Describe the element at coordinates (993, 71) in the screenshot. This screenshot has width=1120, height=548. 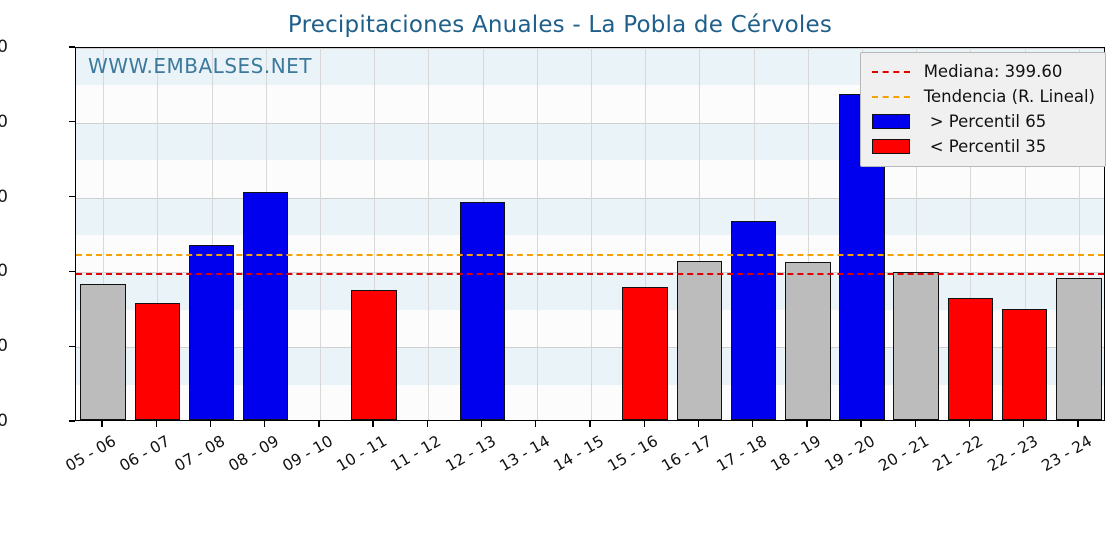
I see `legend-label: Mediana: 399.60` at that location.